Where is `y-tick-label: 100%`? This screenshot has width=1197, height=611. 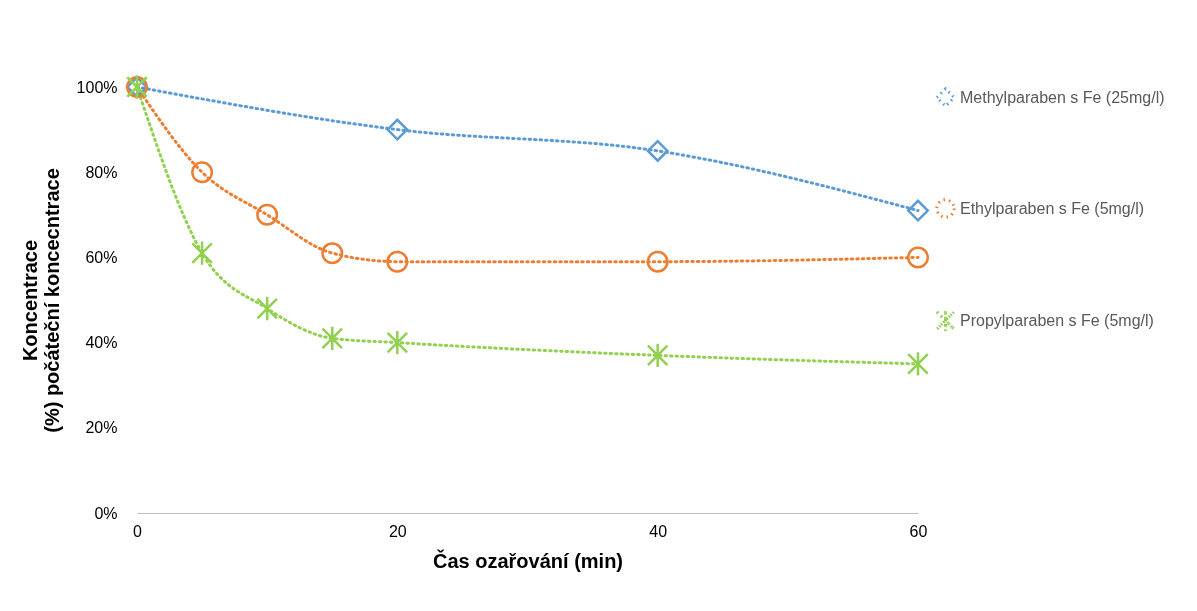 y-tick-label: 100% is located at coordinates (97, 87).